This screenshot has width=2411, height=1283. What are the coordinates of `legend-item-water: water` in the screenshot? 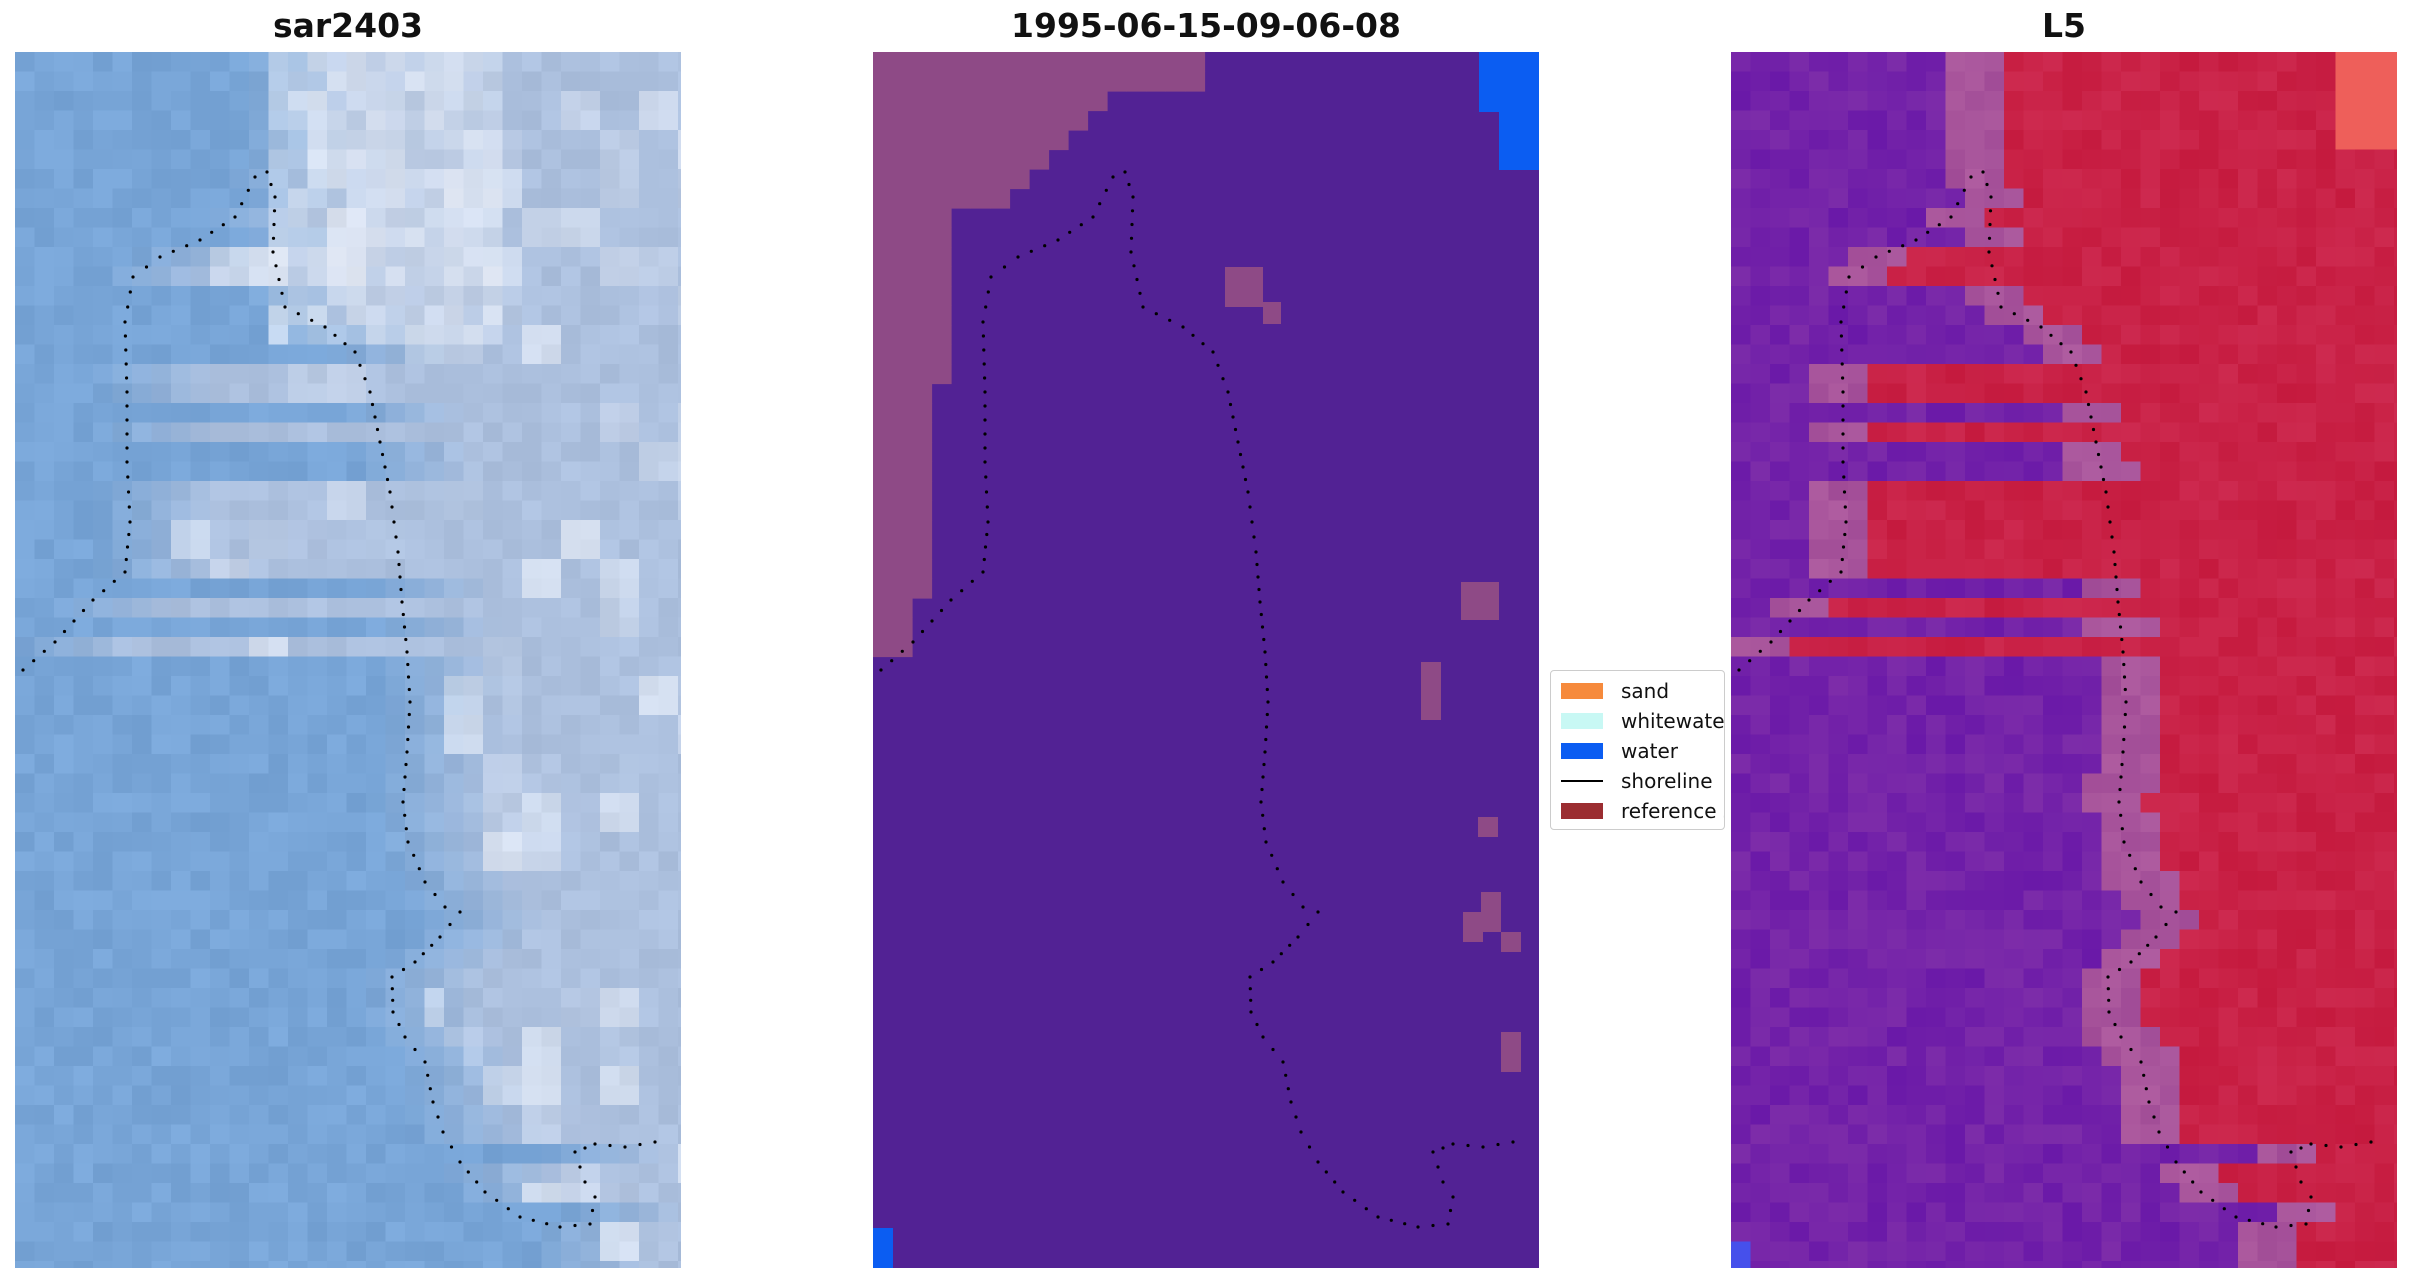 It's located at (1619, 751).